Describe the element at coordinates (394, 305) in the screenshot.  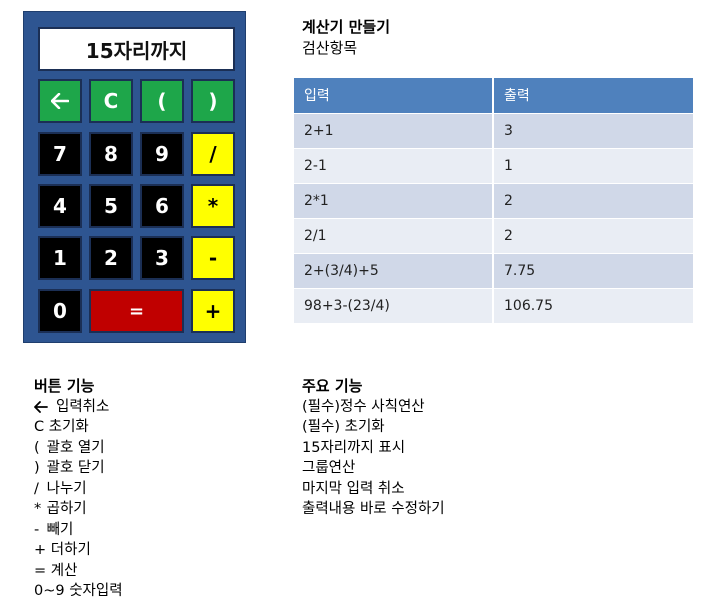
I see `input-cell: 98+3-(23/4)` at that location.